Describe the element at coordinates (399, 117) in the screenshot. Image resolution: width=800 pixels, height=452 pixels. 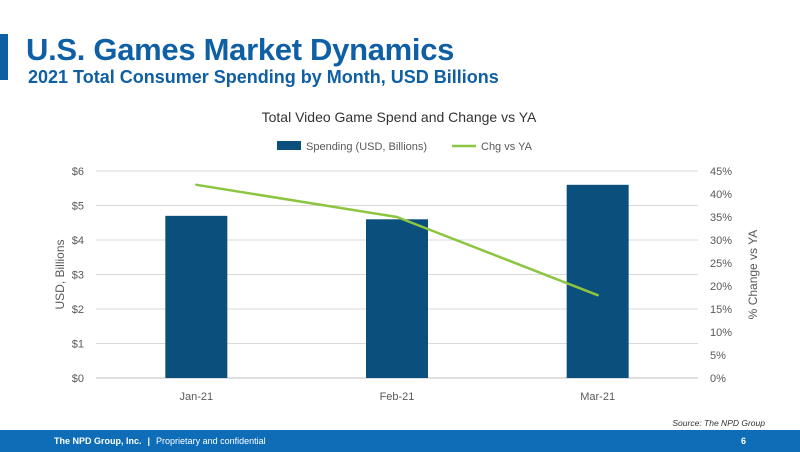
I see `chart-title: Total Video Game Spend and Change vs YA` at that location.